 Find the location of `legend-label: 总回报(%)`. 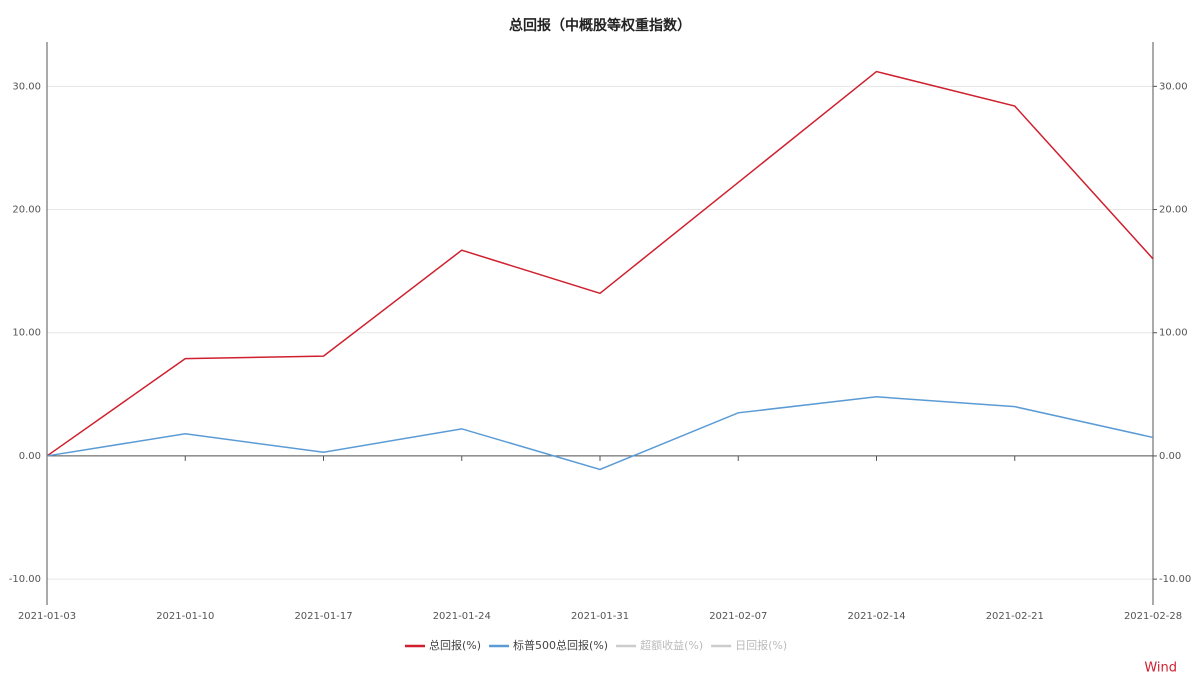

legend-label: 总回报(%) is located at coordinates (455, 645).